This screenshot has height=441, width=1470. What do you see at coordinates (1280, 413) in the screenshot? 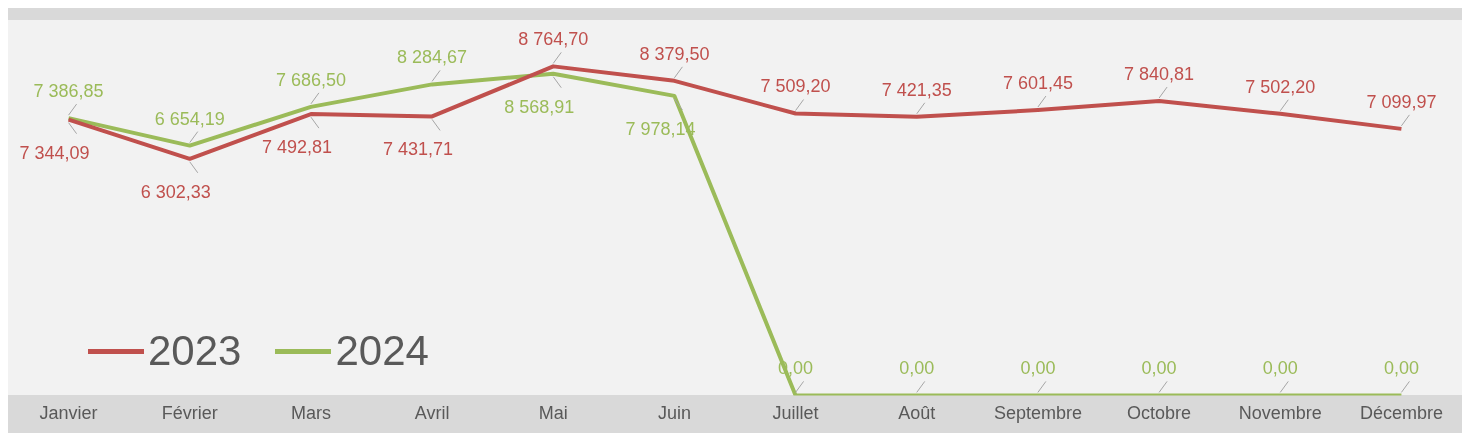
I see `x-tick-label: Novembre` at bounding box center [1280, 413].